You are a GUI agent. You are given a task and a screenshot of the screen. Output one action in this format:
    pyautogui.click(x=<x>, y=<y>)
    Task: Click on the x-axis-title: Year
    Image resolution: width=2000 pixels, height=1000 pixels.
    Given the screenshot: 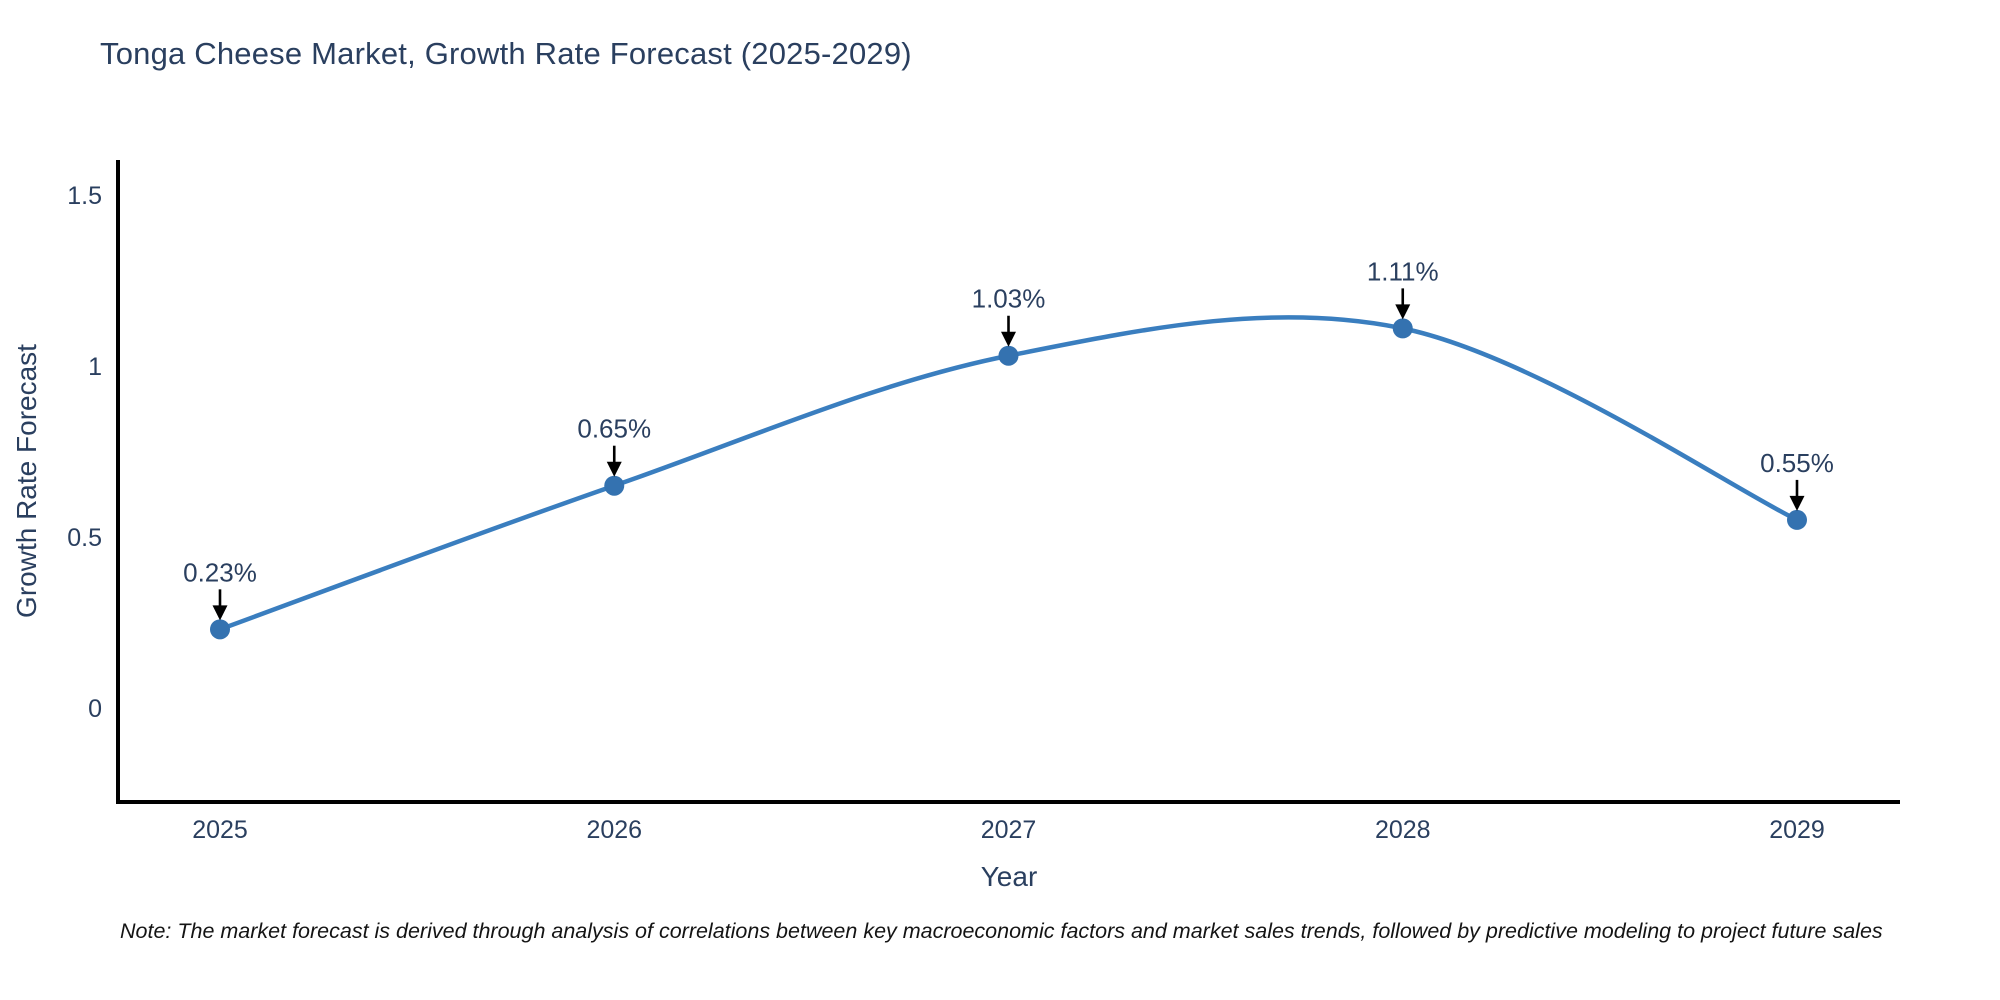 What is the action you would take?
    pyautogui.click(x=1009, y=876)
    